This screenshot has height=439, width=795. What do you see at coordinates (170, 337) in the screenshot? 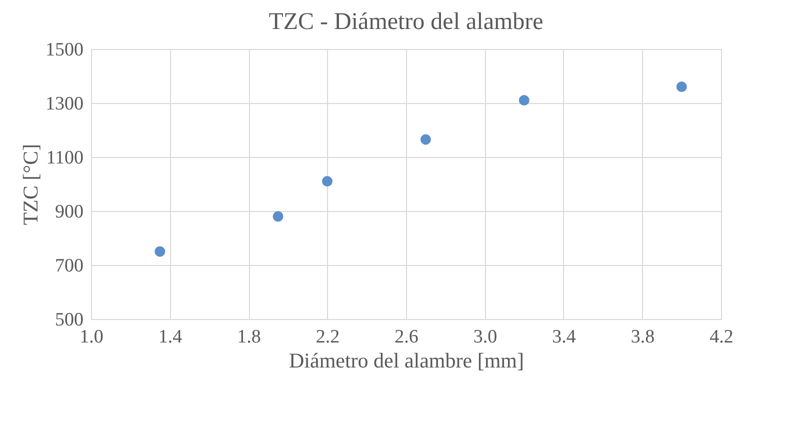
I see `x-tick-label: 1.4` at bounding box center [170, 337].